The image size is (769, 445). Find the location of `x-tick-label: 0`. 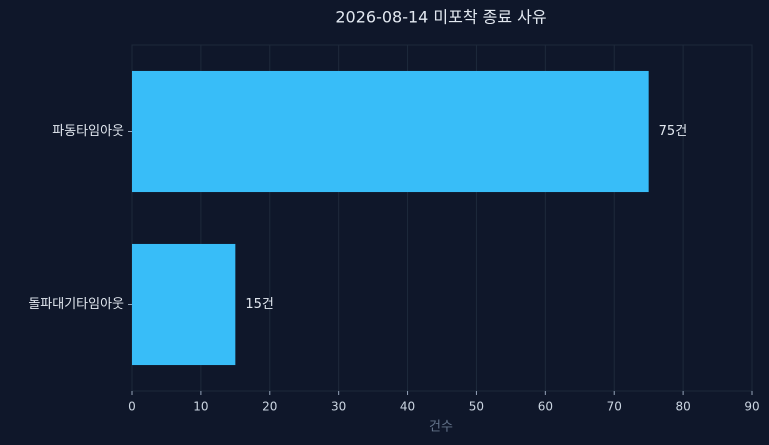

x-tick-label: 0 is located at coordinates (132, 407).